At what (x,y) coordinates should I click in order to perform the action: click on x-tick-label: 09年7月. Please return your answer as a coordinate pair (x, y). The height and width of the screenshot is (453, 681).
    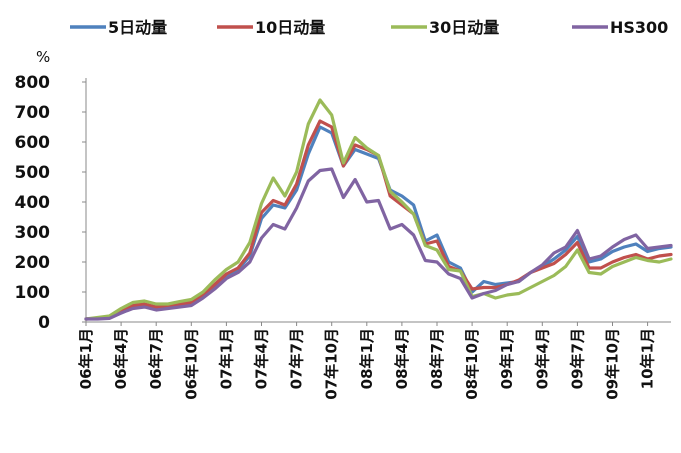
    Looking at the image, I should click on (577, 358).